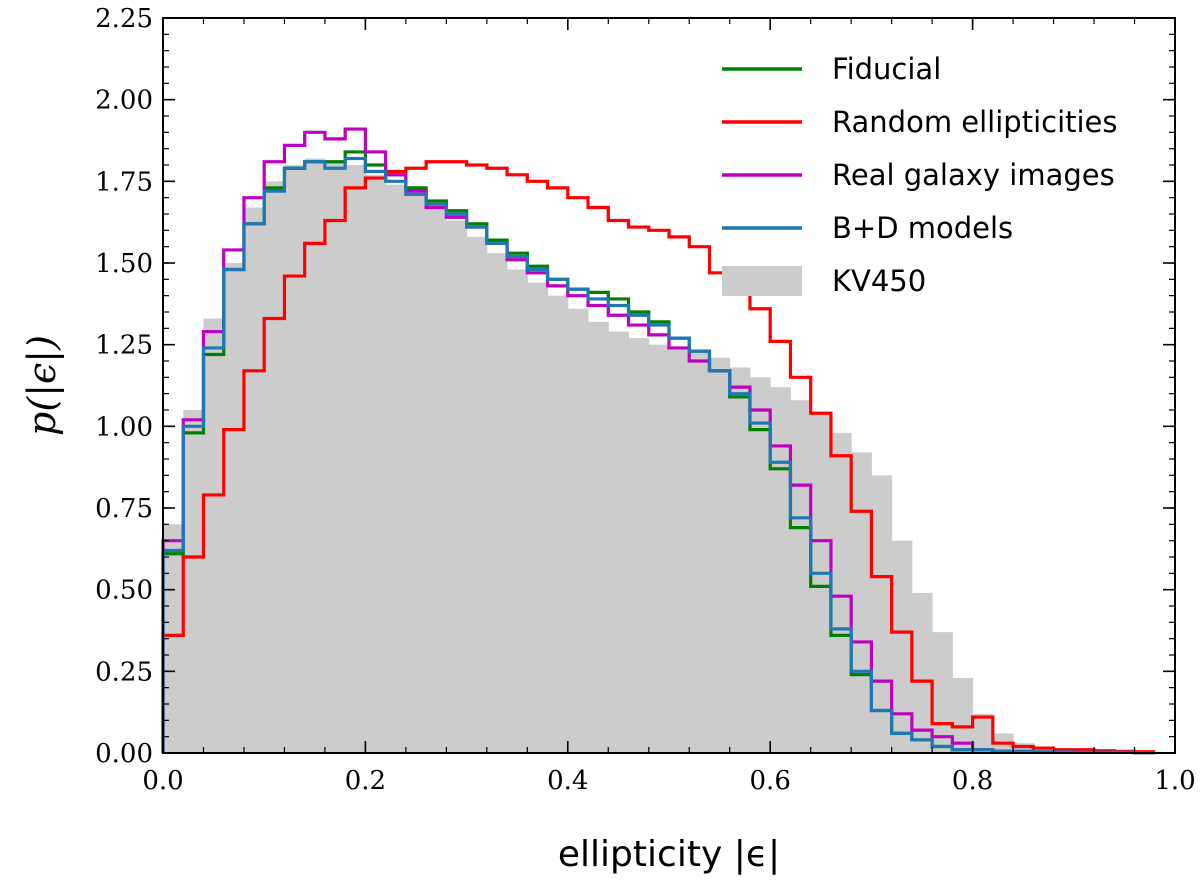  What do you see at coordinates (124, 591) in the screenshot?
I see `y-tick-label: 0.50` at bounding box center [124, 591].